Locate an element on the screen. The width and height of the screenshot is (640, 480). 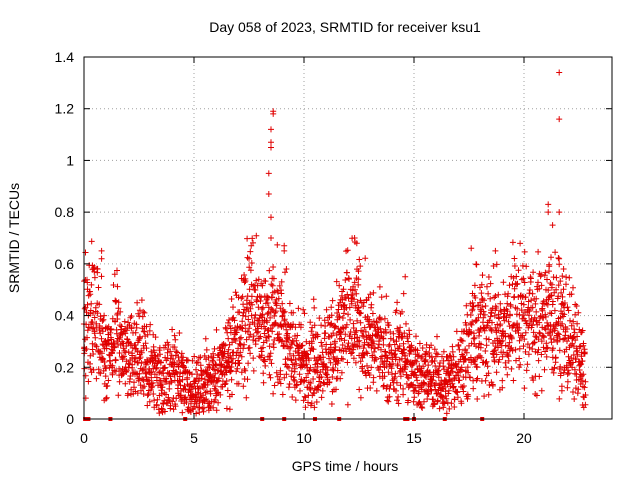
y-tick-label: 1 is located at coordinates (70, 160).